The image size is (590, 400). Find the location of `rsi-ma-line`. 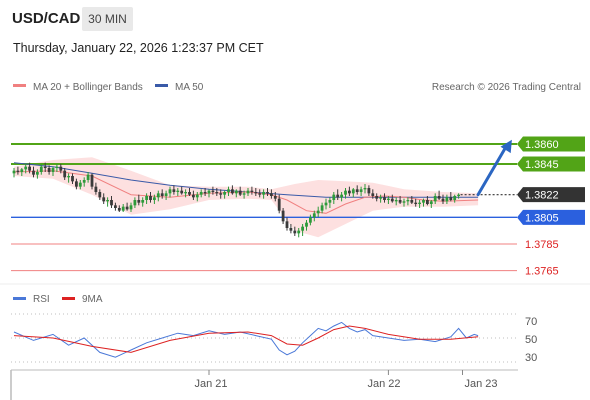

rsi-ma-line is located at coordinates (246, 339).